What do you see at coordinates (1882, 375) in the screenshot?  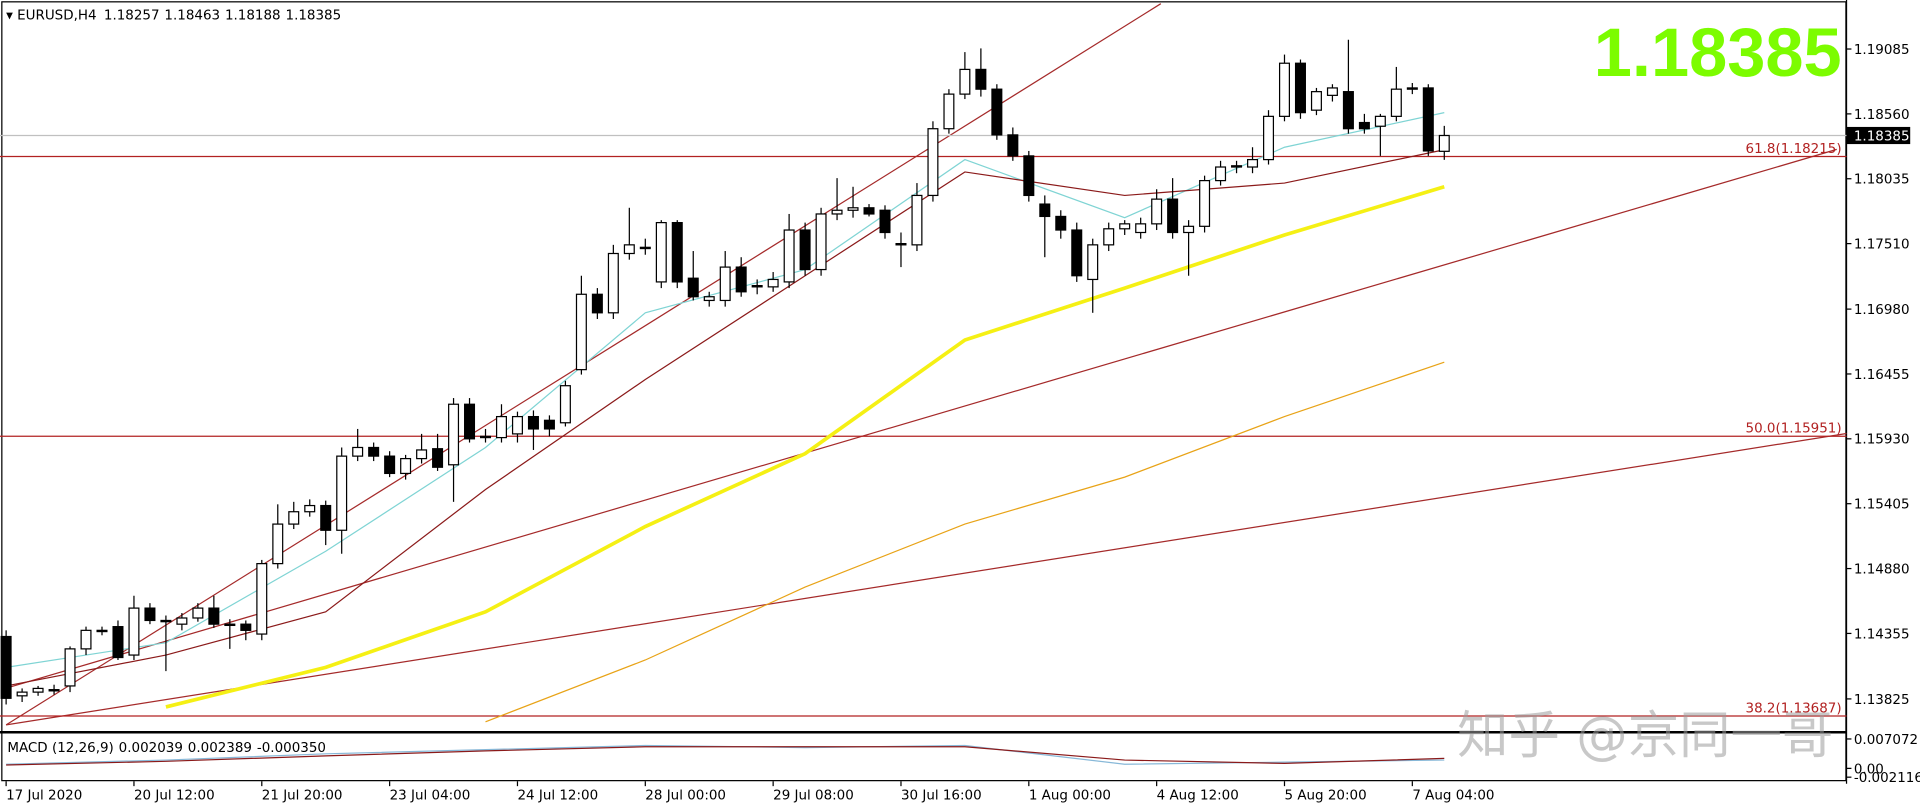 I see `y-tick-label: 1.16455` at bounding box center [1882, 375].